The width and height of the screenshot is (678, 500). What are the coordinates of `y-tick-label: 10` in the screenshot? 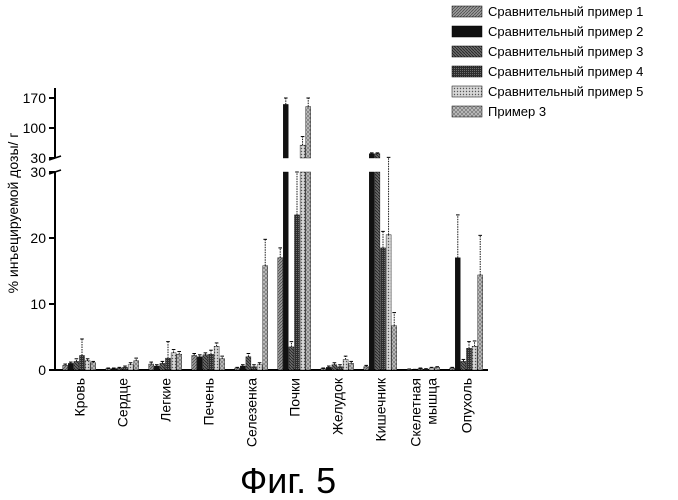 It's located at (38, 304).